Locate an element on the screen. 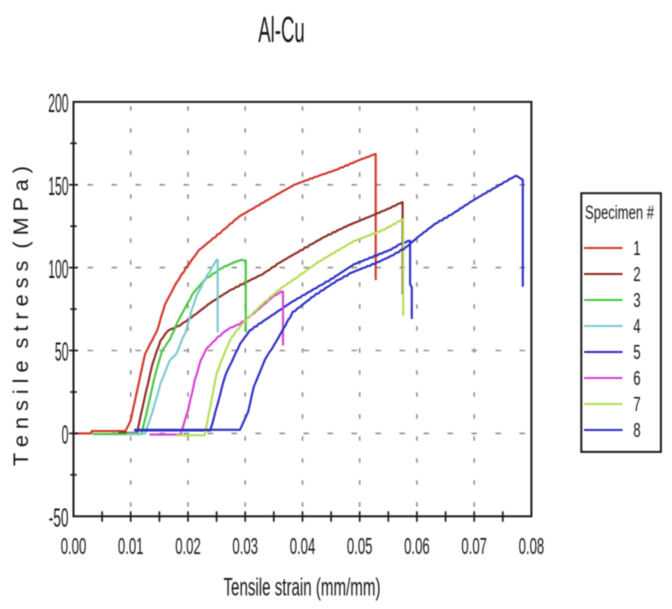 This screenshot has height=609, width=672. svg-text: 0.00 is located at coordinates (74, 546).